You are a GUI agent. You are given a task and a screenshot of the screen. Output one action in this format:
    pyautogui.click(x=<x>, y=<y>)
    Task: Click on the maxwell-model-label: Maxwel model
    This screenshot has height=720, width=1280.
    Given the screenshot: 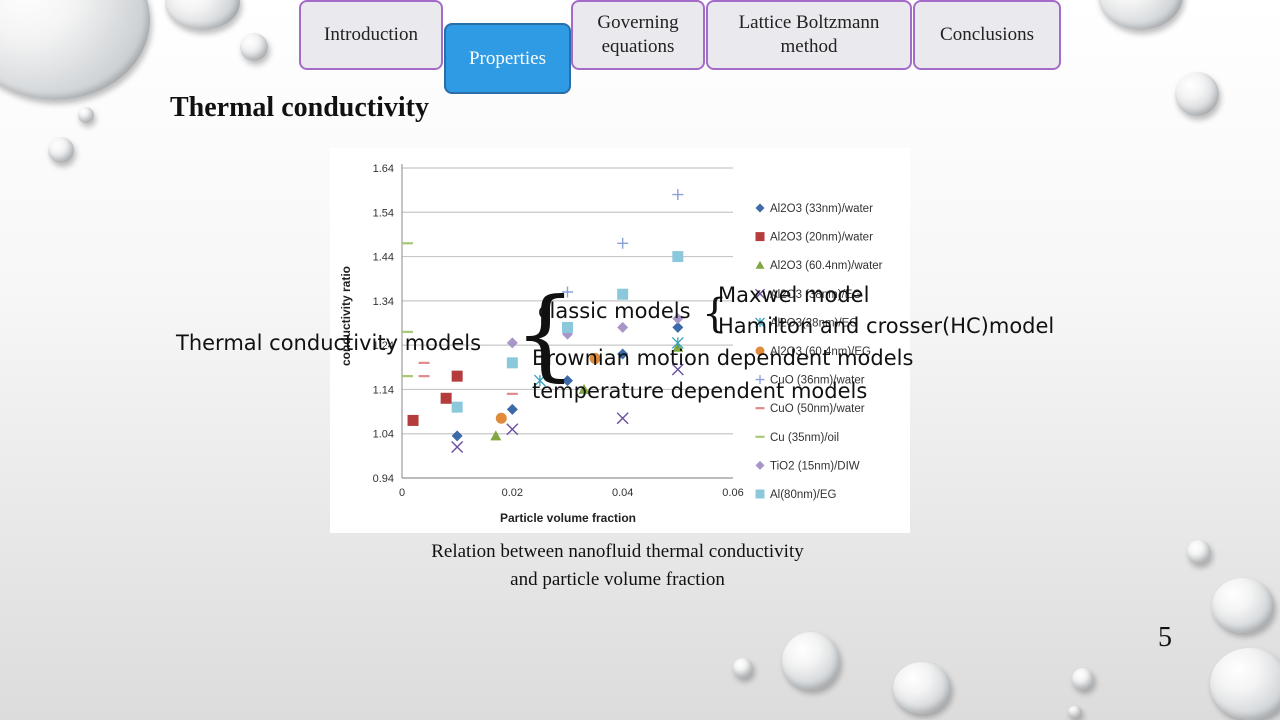 What is the action you would take?
    pyautogui.click(x=794, y=295)
    